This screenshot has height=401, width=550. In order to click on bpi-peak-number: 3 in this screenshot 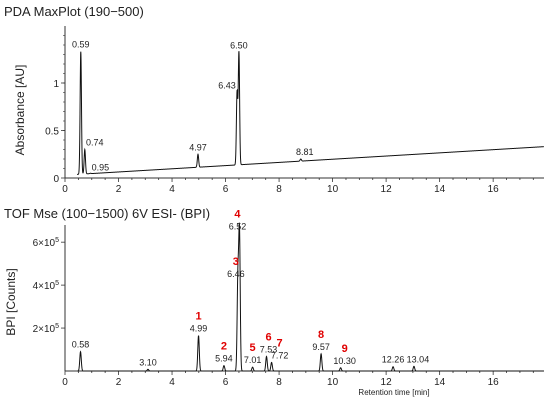, I will do `click(236, 262)`.